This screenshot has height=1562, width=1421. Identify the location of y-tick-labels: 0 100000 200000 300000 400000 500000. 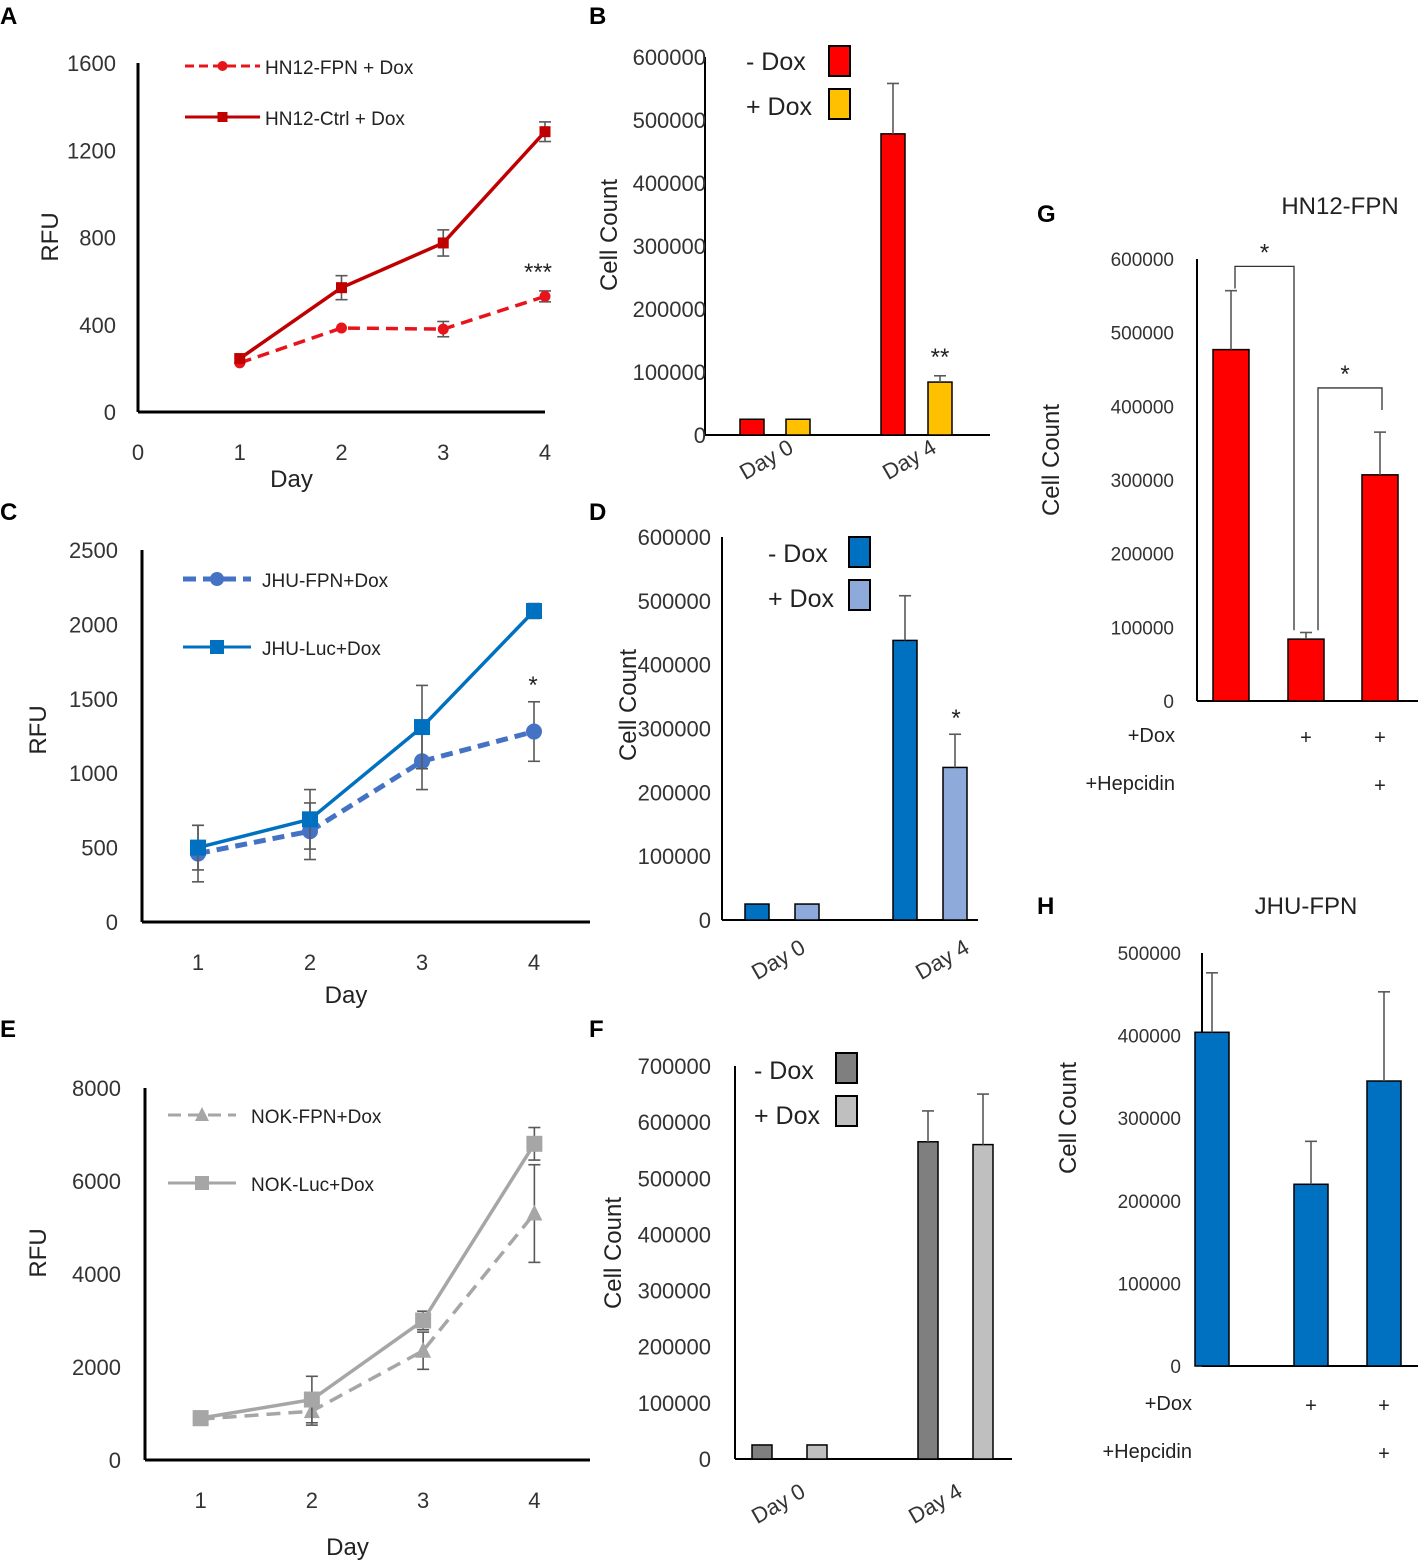
(1149, 1161).